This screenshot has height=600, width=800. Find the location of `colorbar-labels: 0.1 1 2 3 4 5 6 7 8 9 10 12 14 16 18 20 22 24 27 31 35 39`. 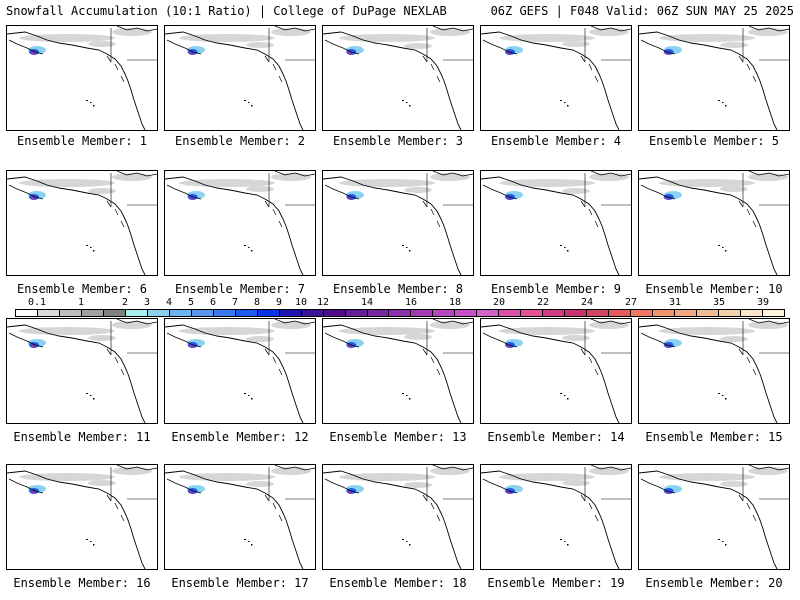

colorbar-labels: 0.1 1 2 3 4 5 6 7 8 9 10 12 14 16 18 20 22 24 27 31 35 39 is located at coordinates (400, 303).